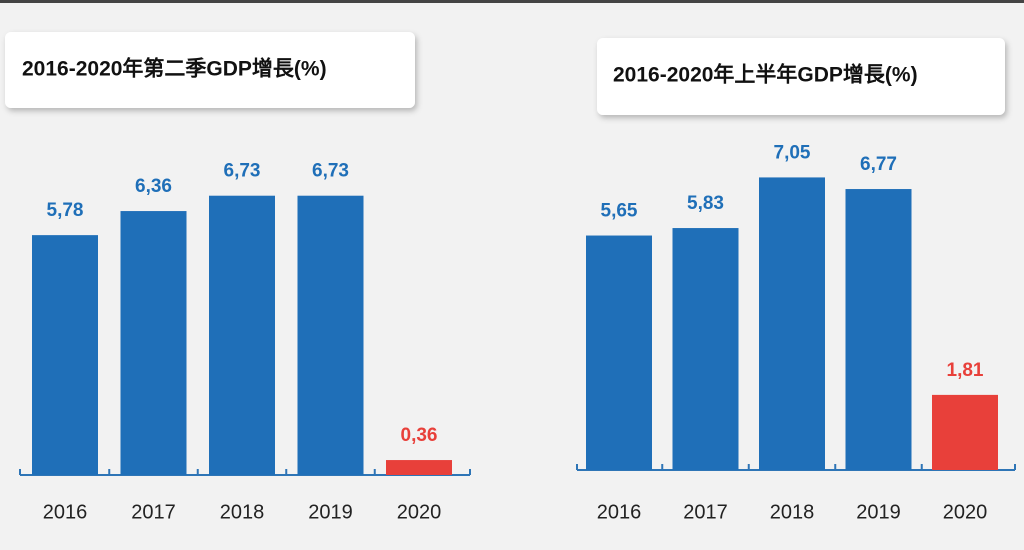  Describe the element at coordinates (65, 210) in the screenshot. I see `value-label: 5,78` at that location.